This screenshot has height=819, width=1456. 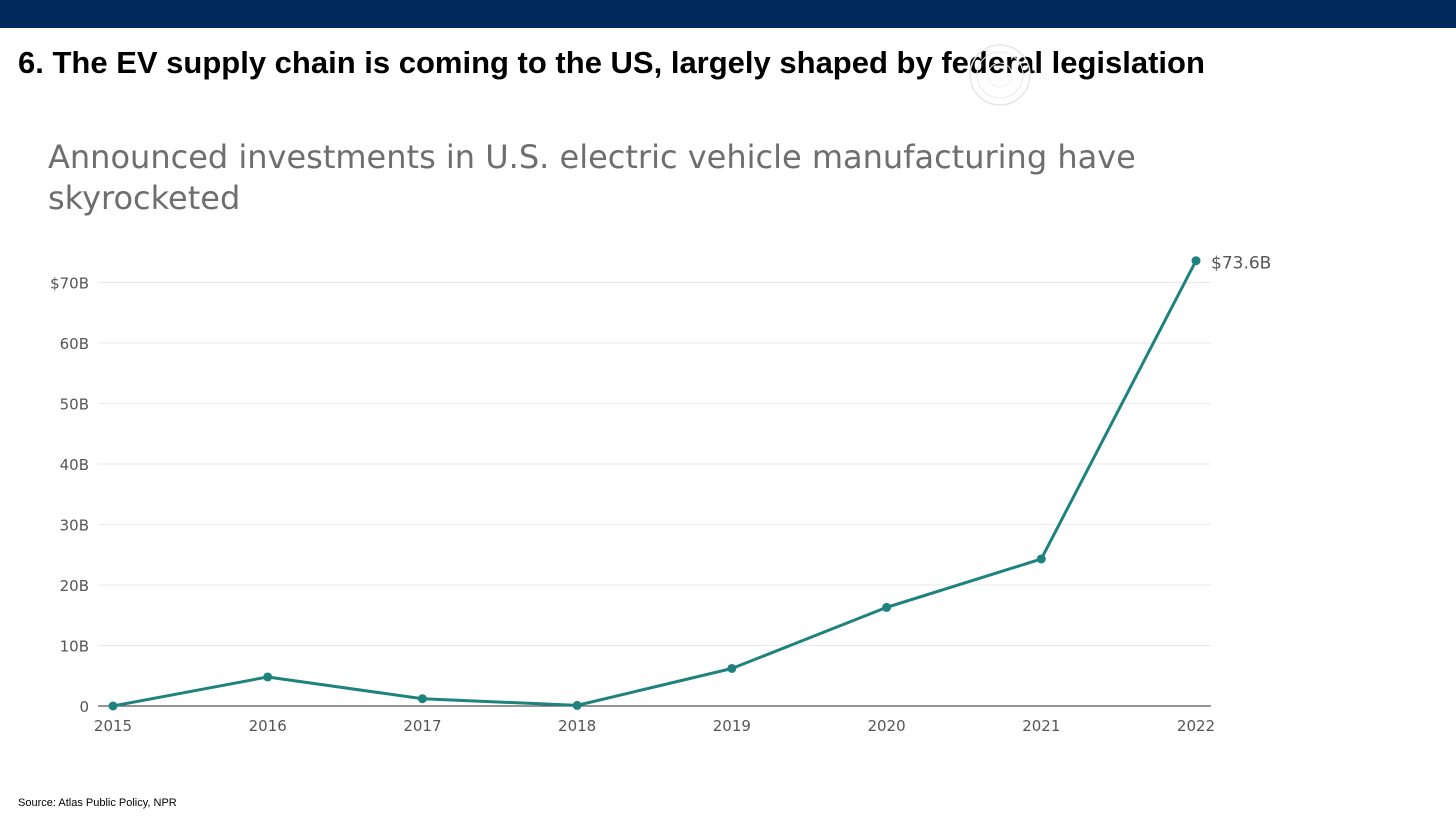 I want to click on x-tick-label: 2020, so click(x=886, y=726).